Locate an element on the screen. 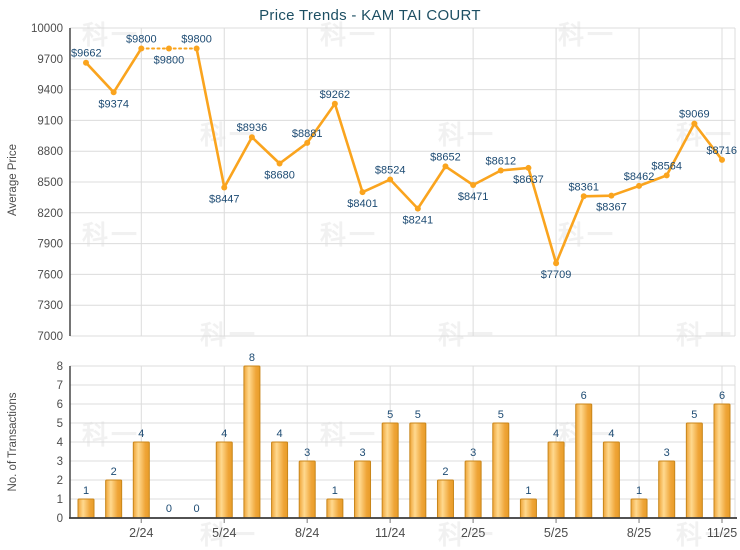  svg-text: 7000 is located at coordinates (50, 337).